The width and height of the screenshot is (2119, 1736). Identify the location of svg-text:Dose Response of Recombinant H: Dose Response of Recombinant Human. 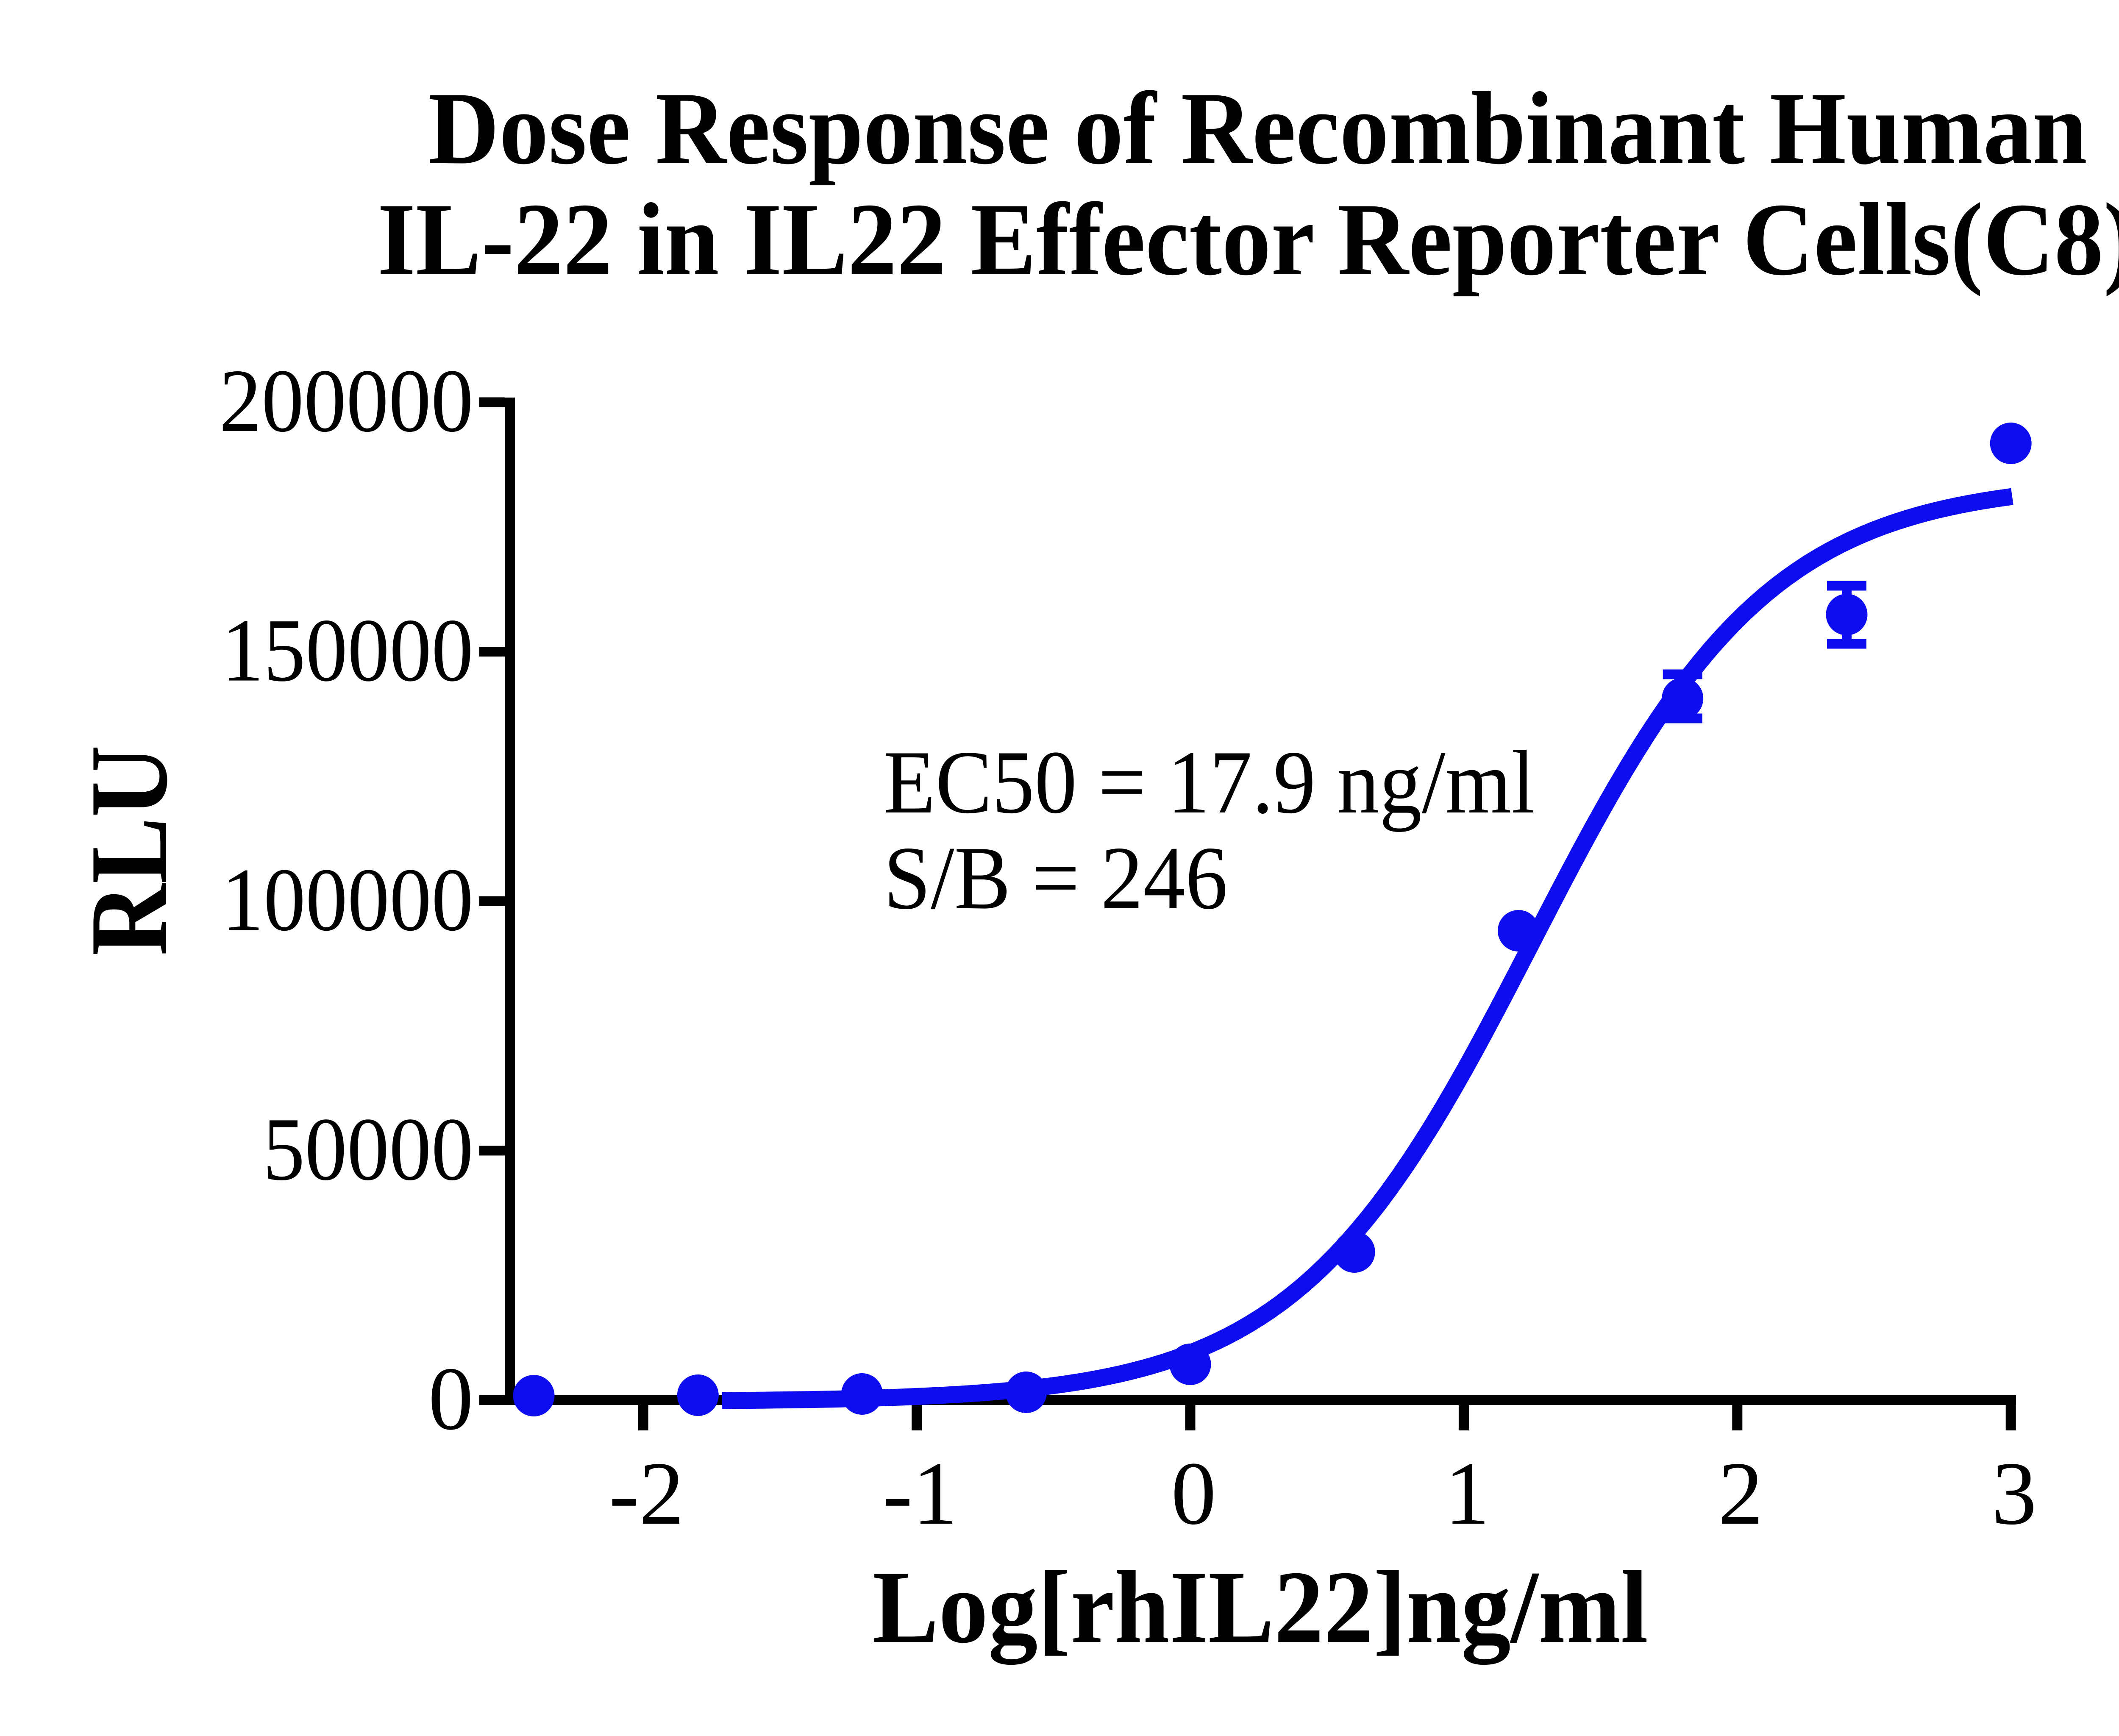
(1258, 128).